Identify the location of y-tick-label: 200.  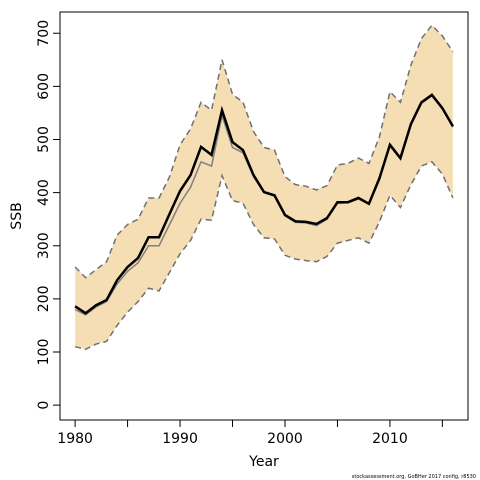
(44, 299).